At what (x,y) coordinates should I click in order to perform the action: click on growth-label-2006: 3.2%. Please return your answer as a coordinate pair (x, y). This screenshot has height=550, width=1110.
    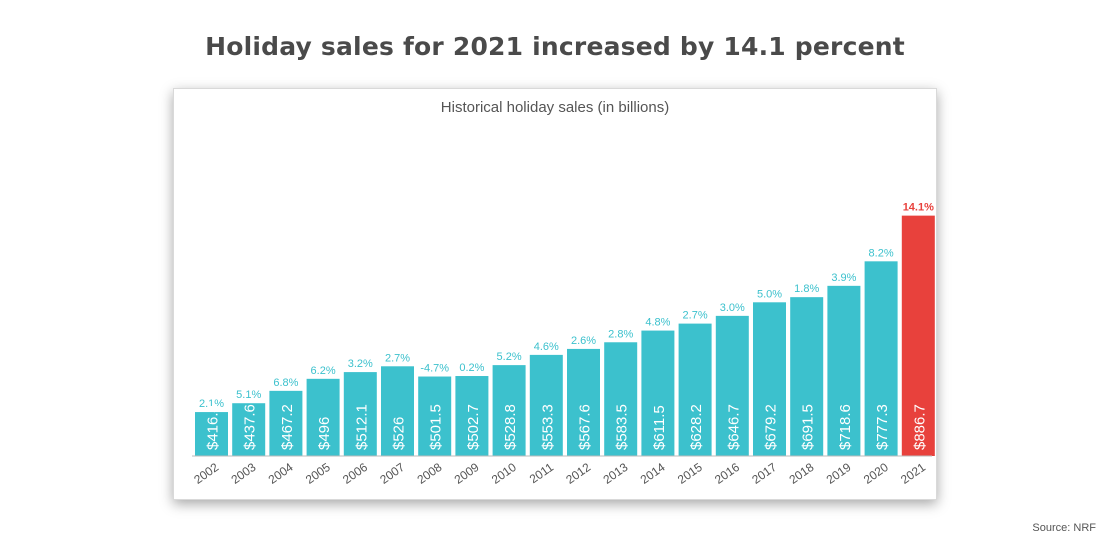
    Looking at the image, I should click on (360, 364).